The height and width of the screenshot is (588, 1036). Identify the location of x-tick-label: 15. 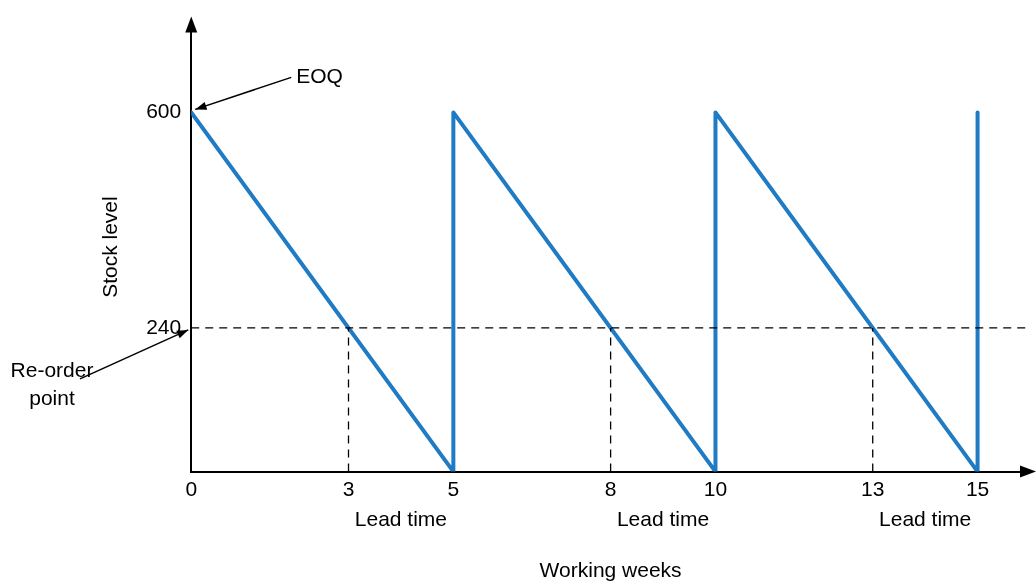
(977, 488).